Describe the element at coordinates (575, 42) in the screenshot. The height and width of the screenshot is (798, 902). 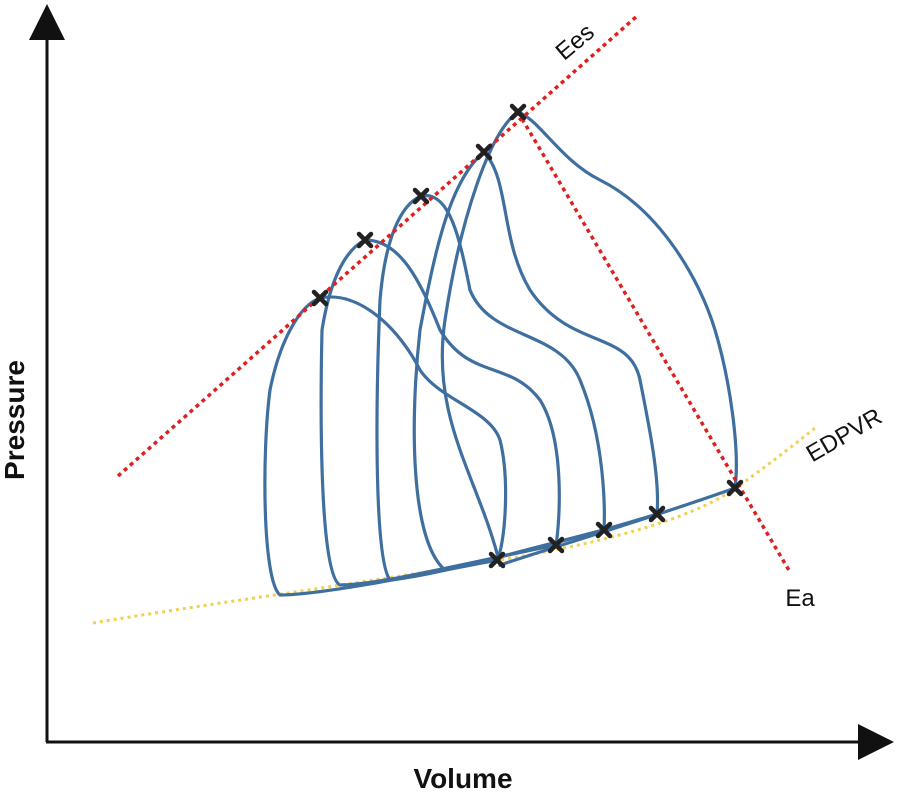
I see `ees-label: Ees` at that location.